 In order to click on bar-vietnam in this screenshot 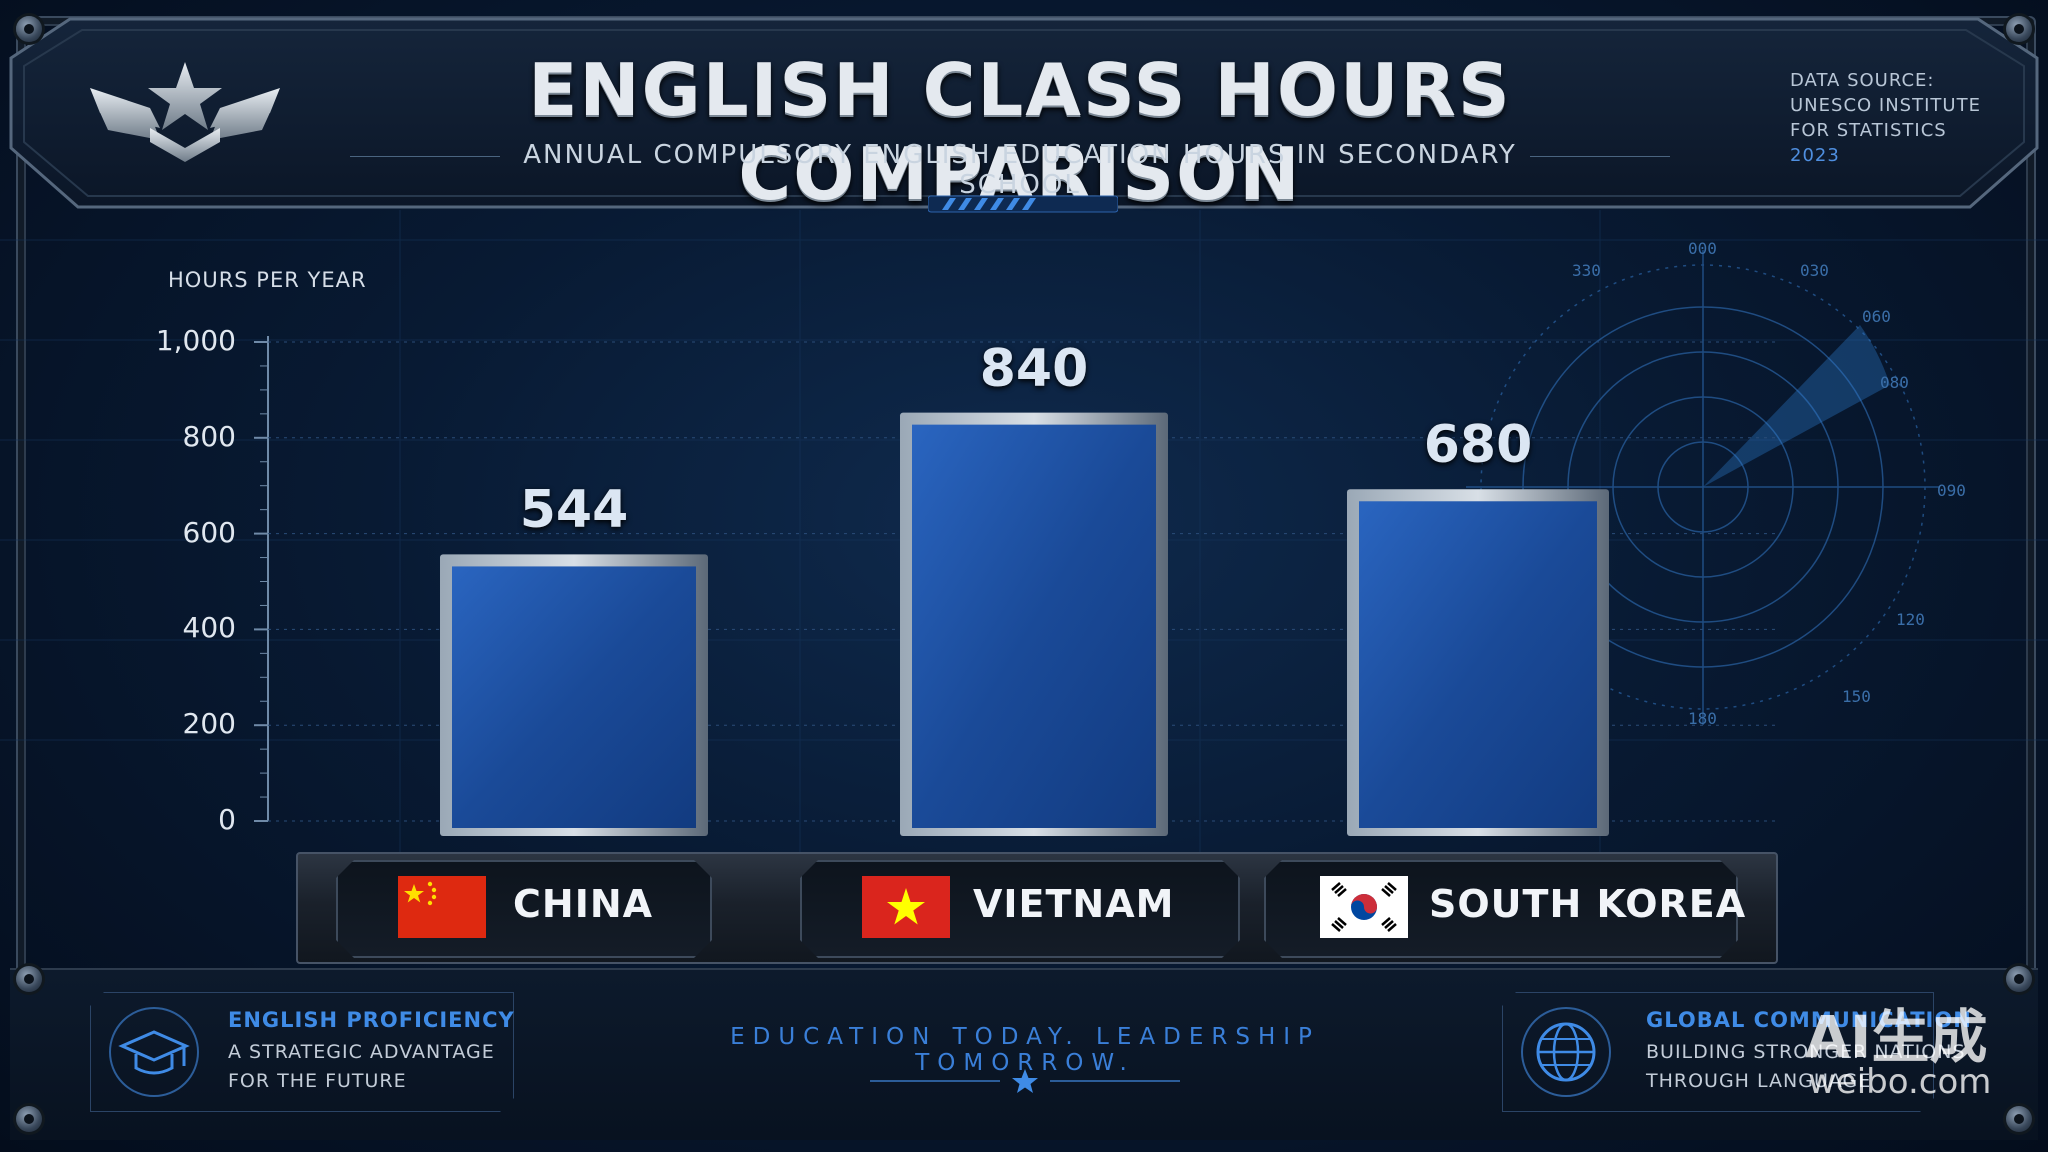, I will do `click(1034, 626)`.